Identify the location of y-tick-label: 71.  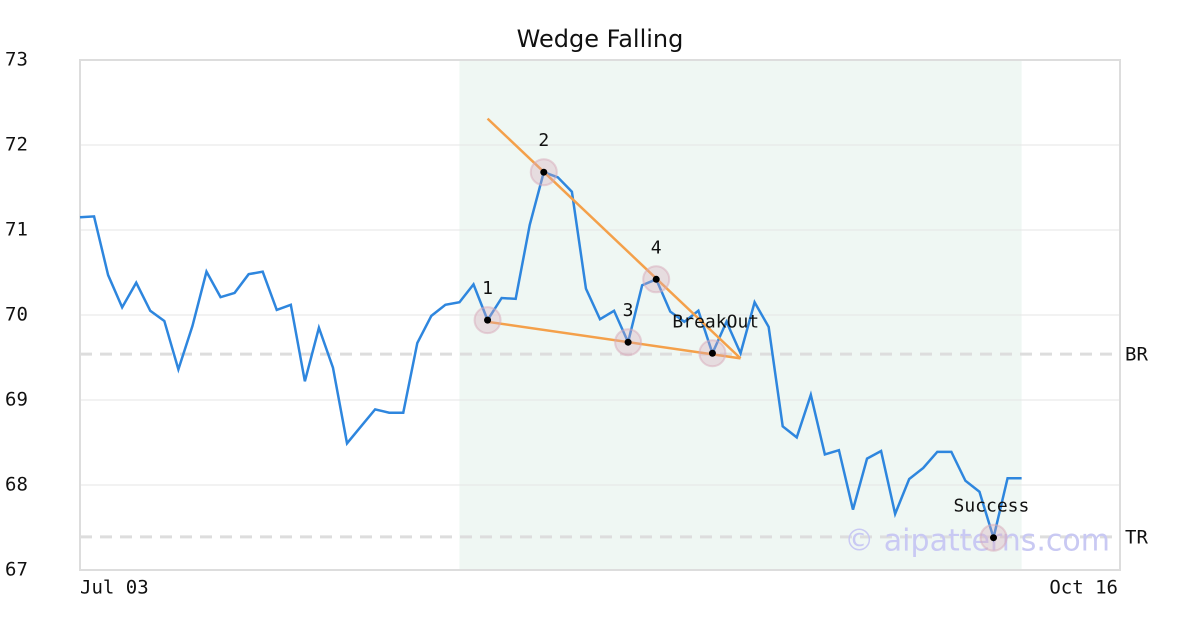
(16, 230).